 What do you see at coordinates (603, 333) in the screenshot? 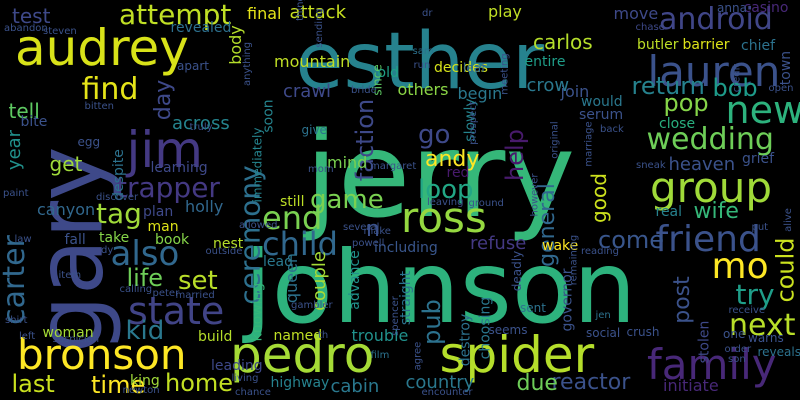
I see `word-social: social` at bounding box center [603, 333].